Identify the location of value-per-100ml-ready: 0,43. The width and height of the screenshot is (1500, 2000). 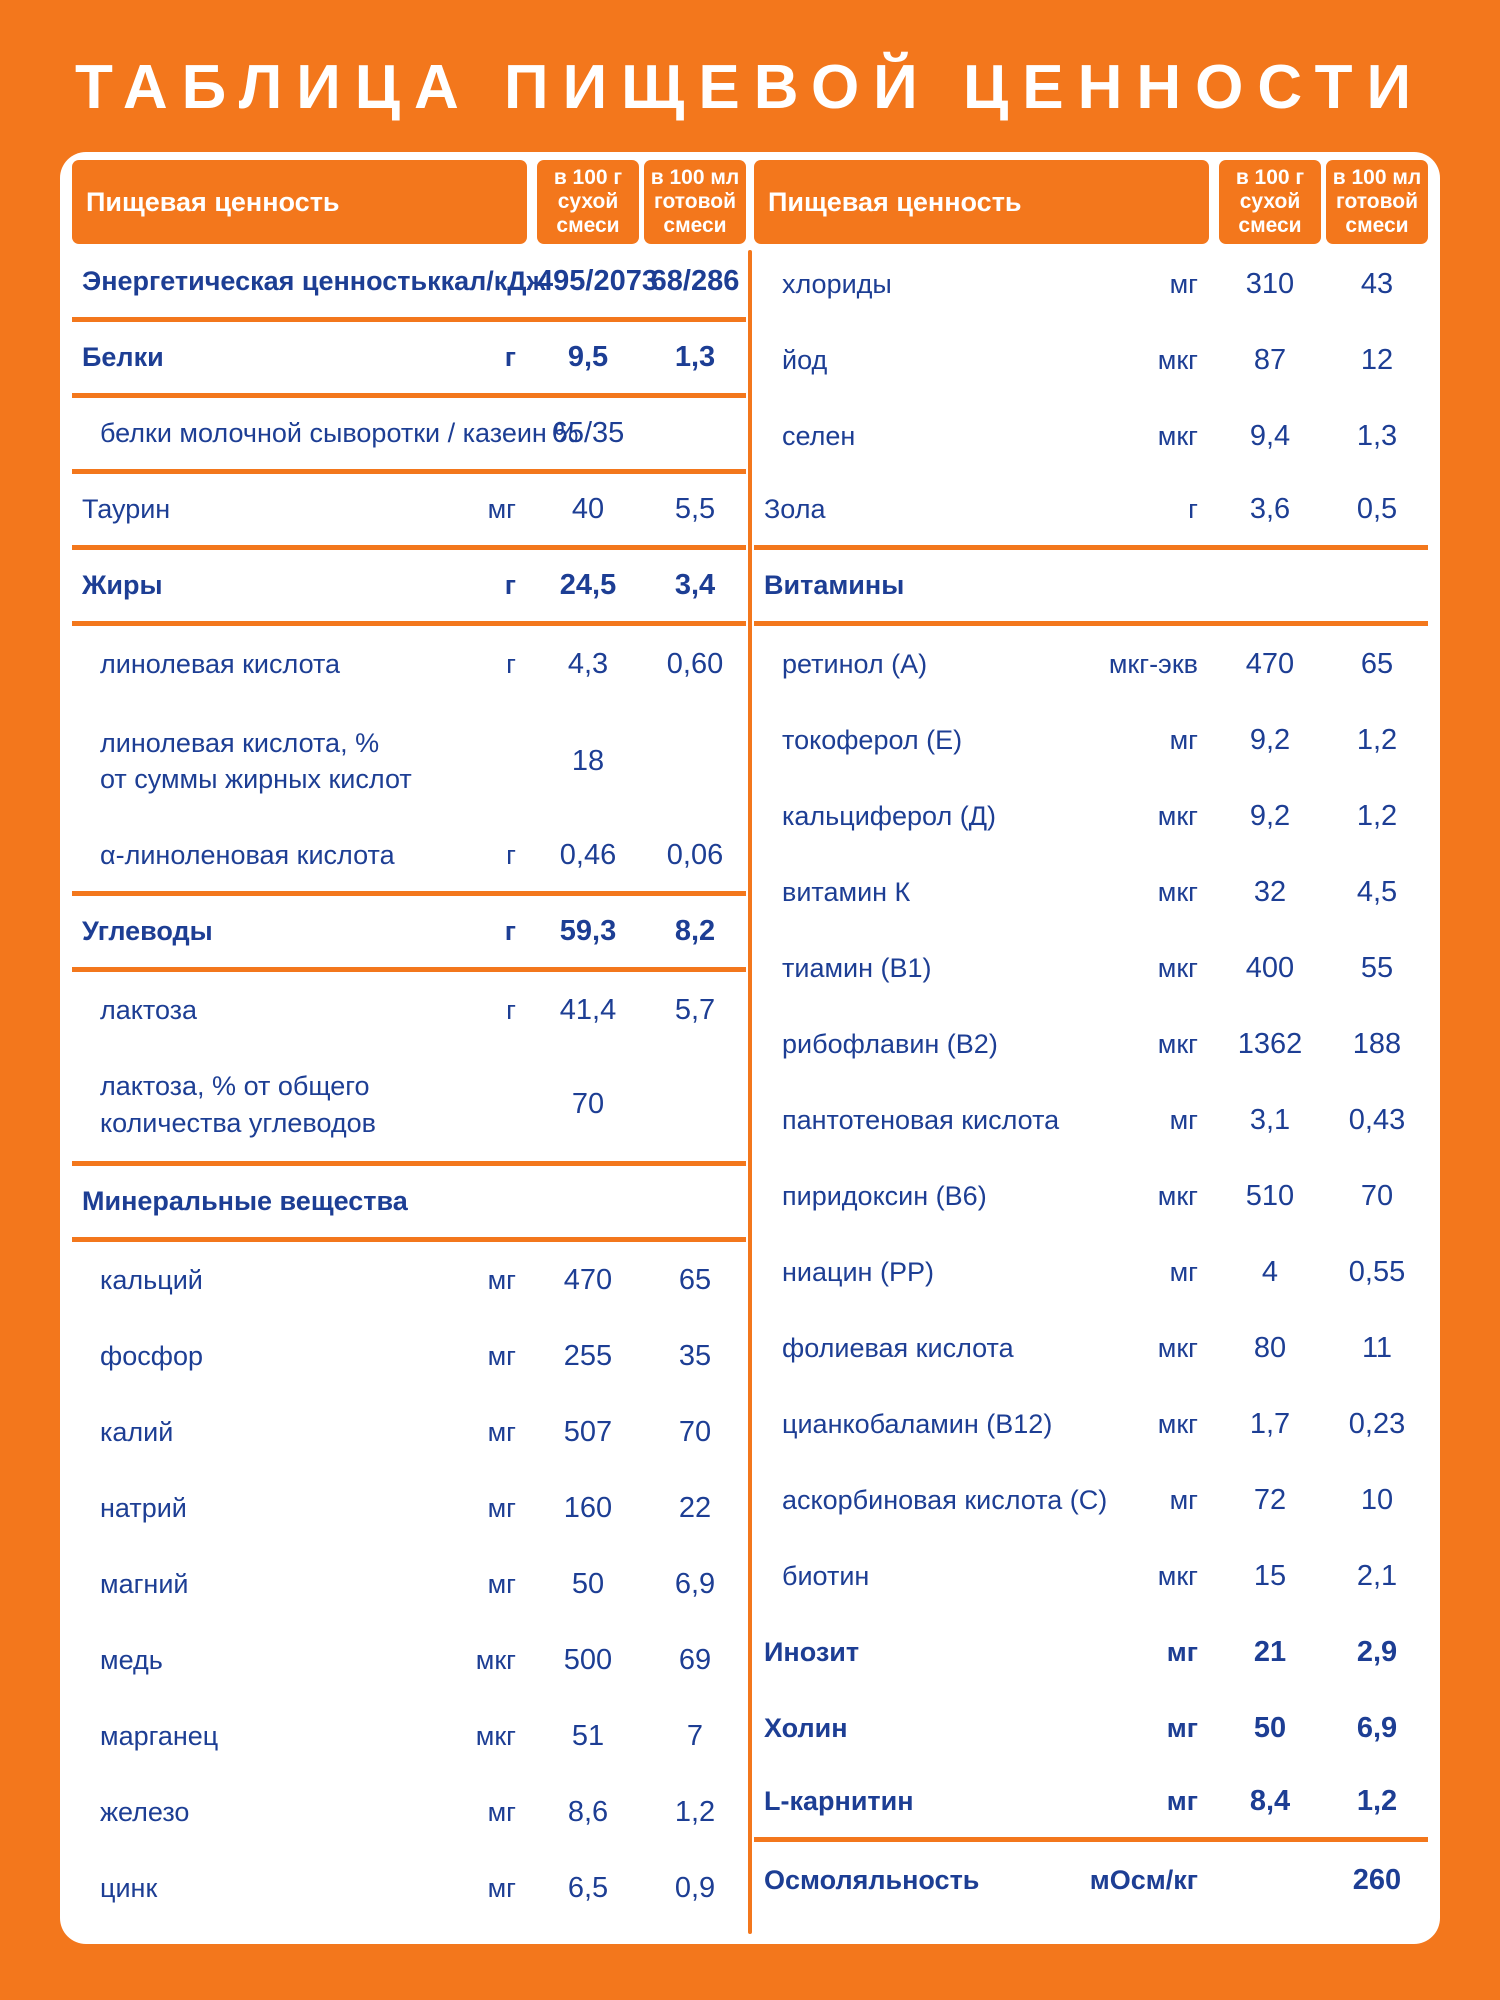
(1377, 1119).